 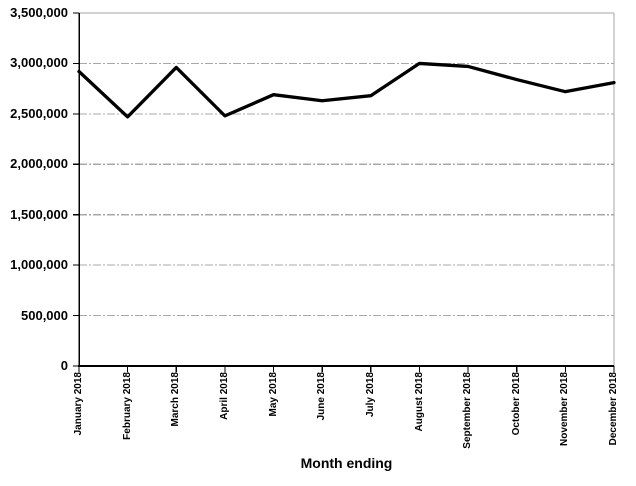 What do you see at coordinates (39, 12) in the screenshot?
I see `y-axis-tick-label: 3,500,000` at bounding box center [39, 12].